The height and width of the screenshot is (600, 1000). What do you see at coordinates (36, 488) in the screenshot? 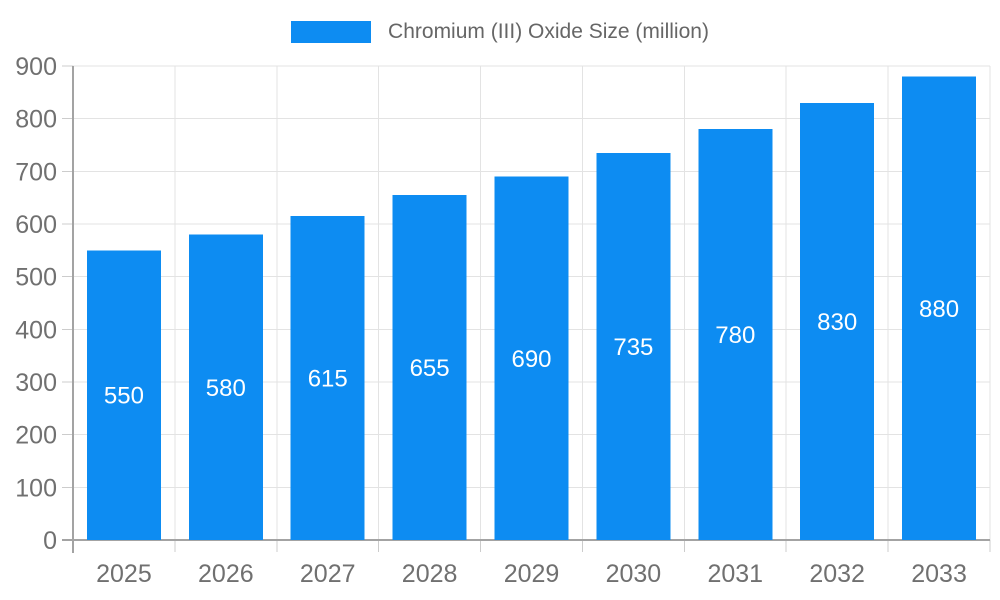
I see `y-tick-label: 100` at bounding box center [36, 488].